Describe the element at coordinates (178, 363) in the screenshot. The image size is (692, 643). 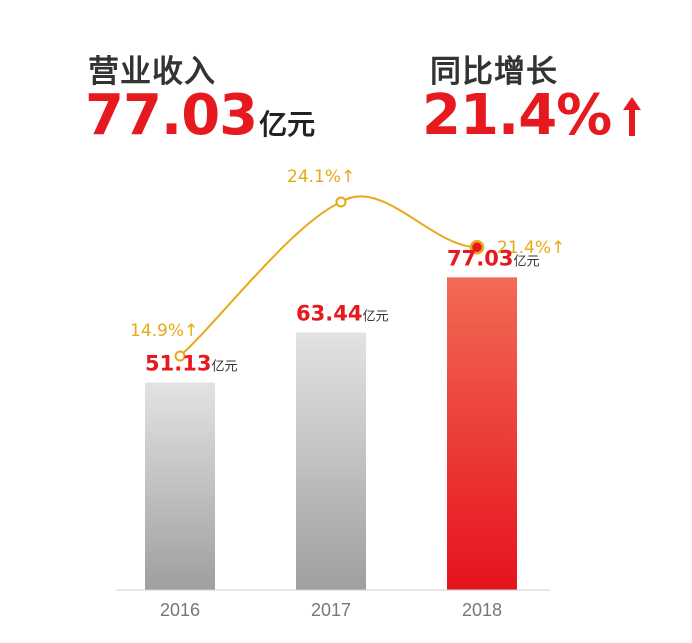
I see `bar-value-2016: 51.13` at that location.